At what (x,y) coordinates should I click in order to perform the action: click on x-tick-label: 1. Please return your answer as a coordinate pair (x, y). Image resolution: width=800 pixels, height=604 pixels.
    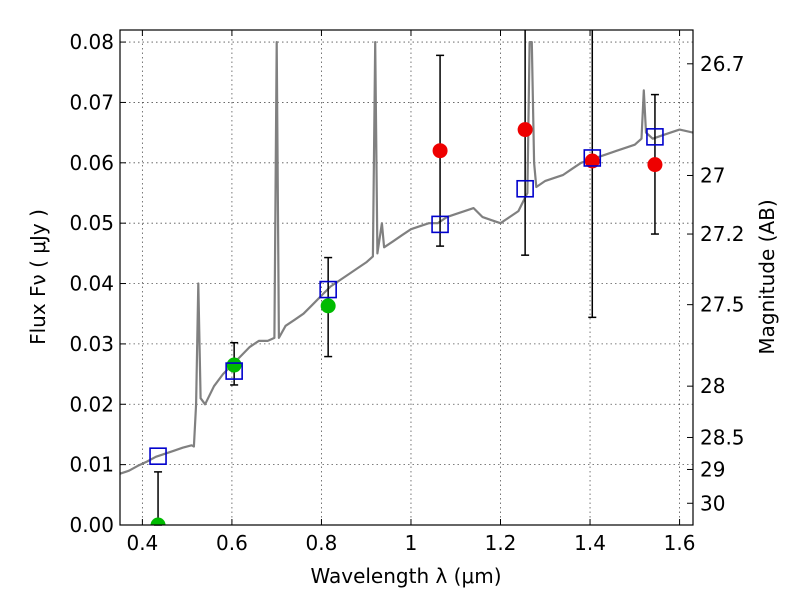
    Looking at the image, I should click on (411, 543).